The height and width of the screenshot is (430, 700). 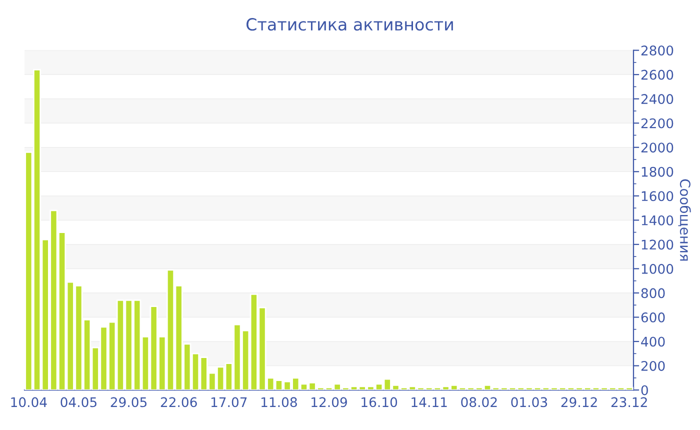 What do you see at coordinates (658, 171) in the screenshot?
I see `y-tick-label: 1800` at bounding box center [658, 171].